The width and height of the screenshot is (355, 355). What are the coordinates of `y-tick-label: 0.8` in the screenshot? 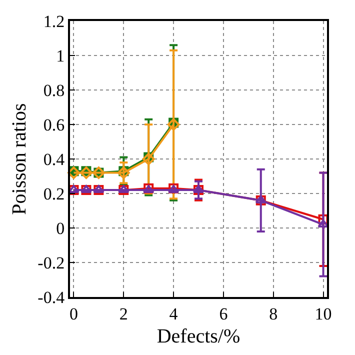 It's located at (54, 90).